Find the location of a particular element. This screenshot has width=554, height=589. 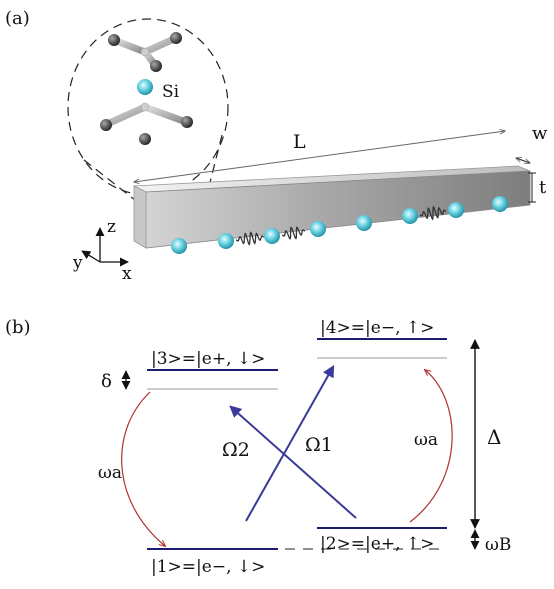

width-arrow is located at coordinates (523, 160).